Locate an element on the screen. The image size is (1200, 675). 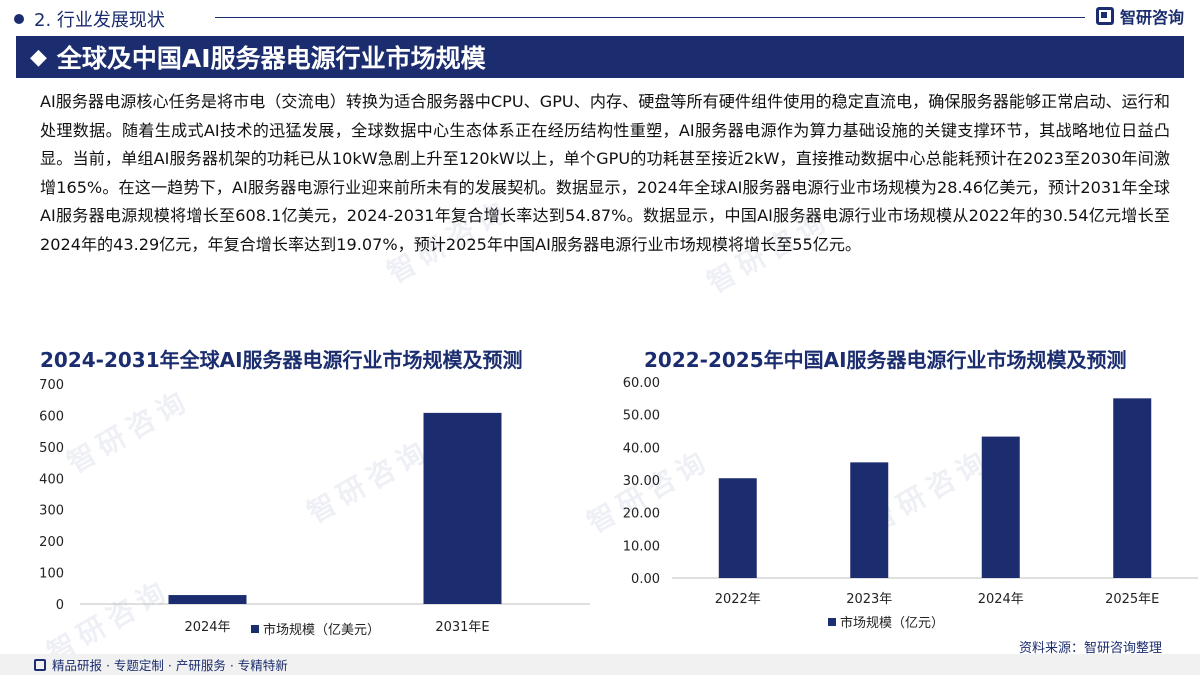
footer-logo-icon is located at coordinates (40, 664).